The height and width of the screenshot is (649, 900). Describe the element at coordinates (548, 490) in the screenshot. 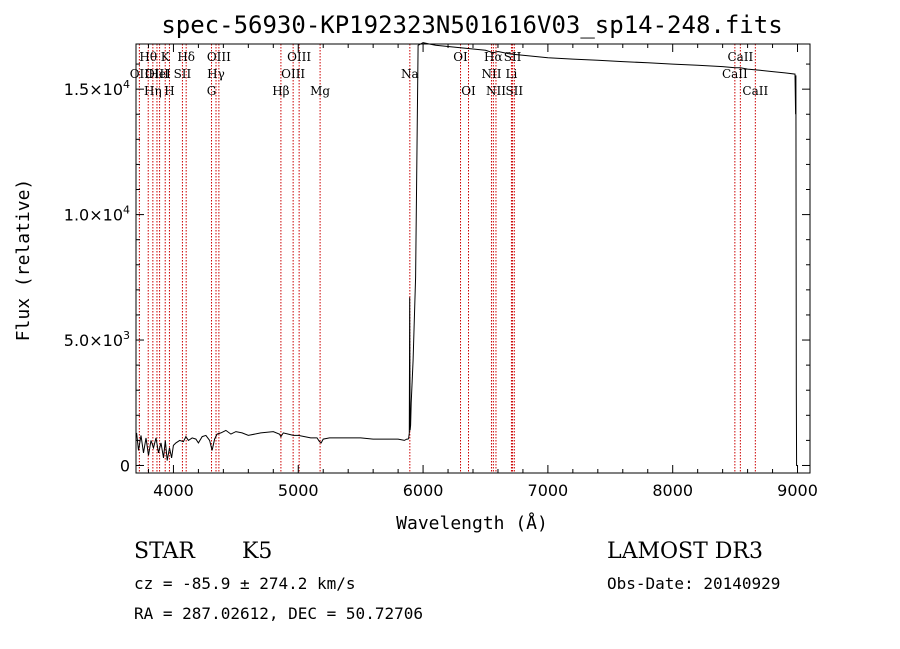

I see `x-tick-label-7000: 7000` at that location.